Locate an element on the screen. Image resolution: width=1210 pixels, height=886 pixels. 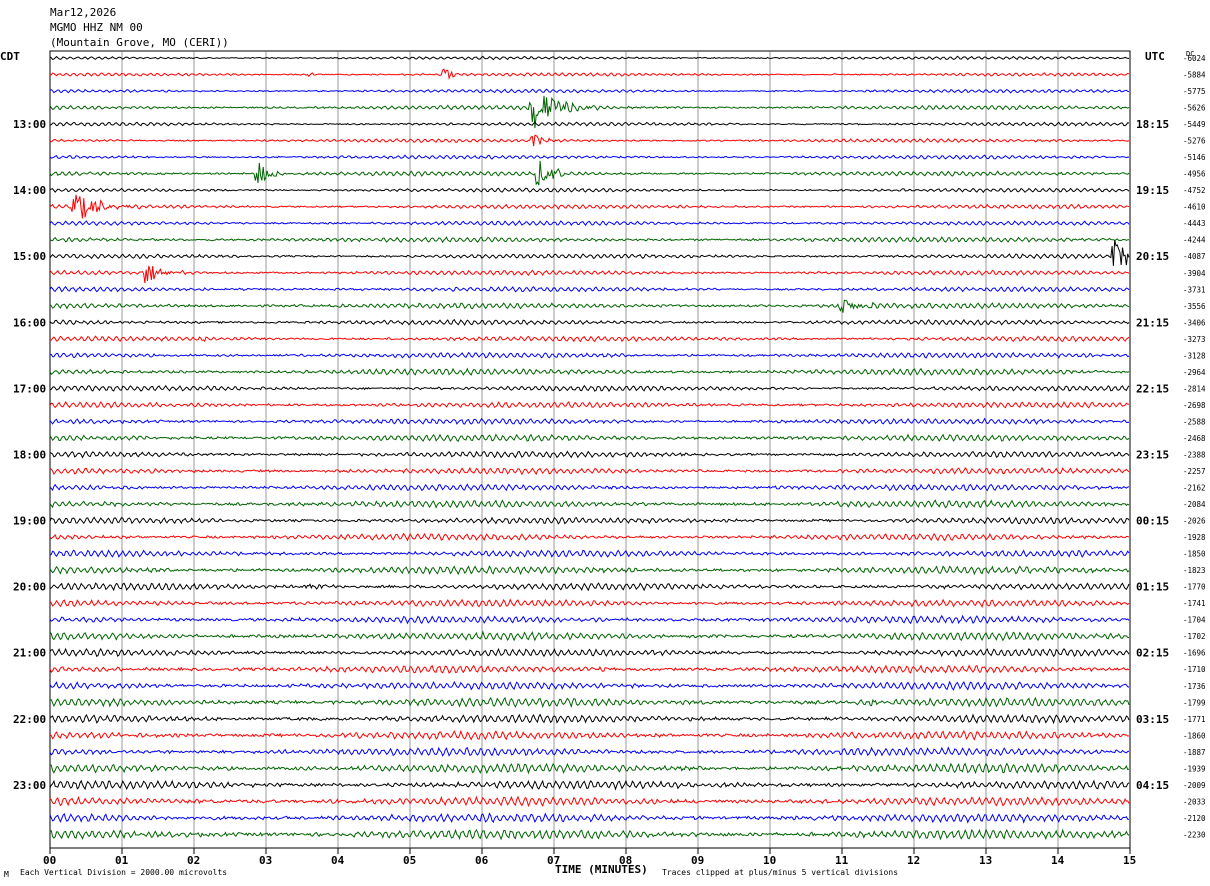
dc-offset-label: -1736 is located at coordinates (1194, 686).